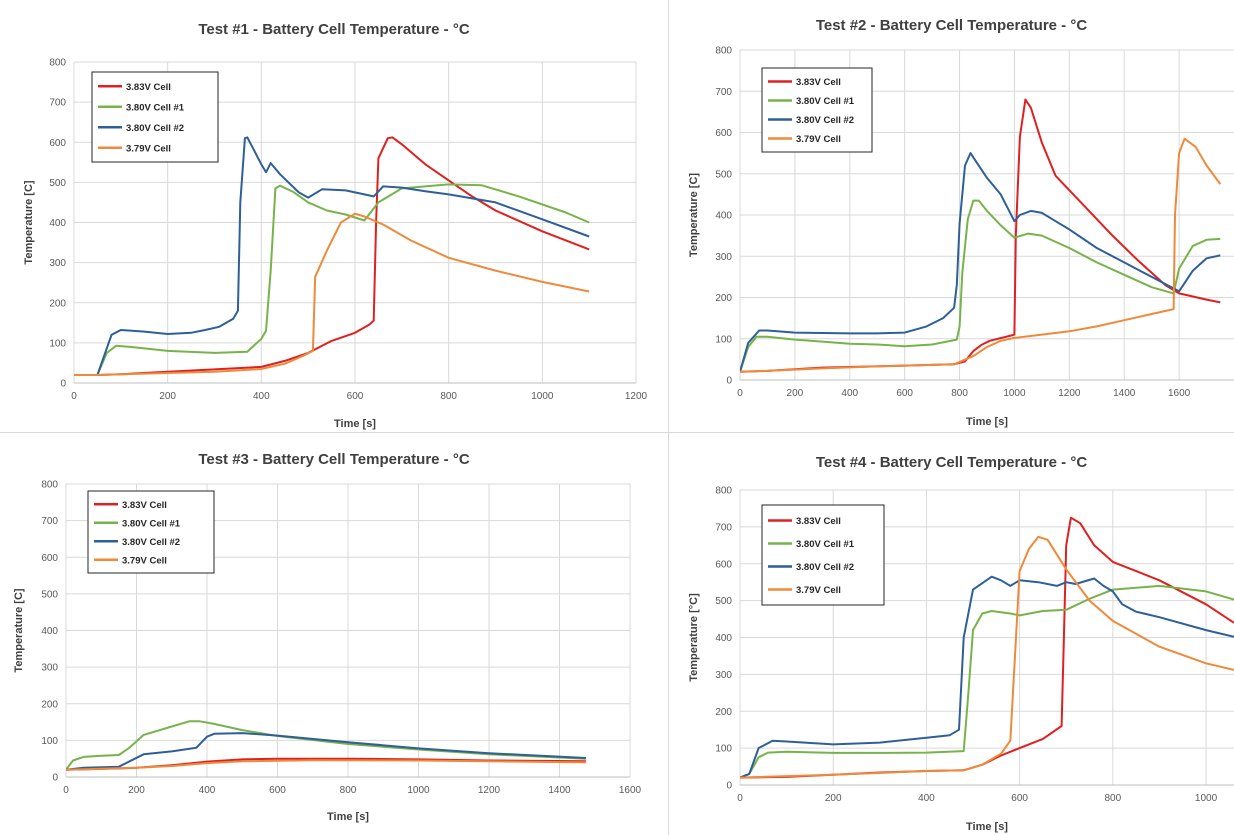  What do you see at coordinates (723, 527) in the screenshot?
I see `chart-4-ytick-label: 700` at bounding box center [723, 527].